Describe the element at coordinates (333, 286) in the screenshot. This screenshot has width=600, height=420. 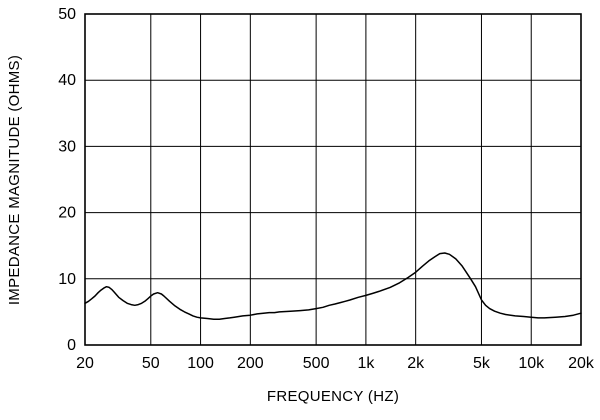
I see `impedance-curve` at that location.